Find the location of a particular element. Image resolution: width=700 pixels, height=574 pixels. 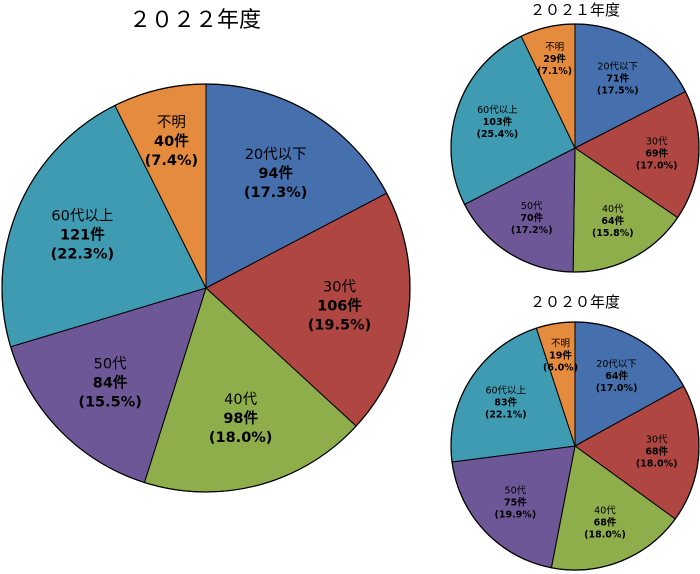

slice-category-label-age-60s-over-2021: 60代以上 is located at coordinates (497, 110).